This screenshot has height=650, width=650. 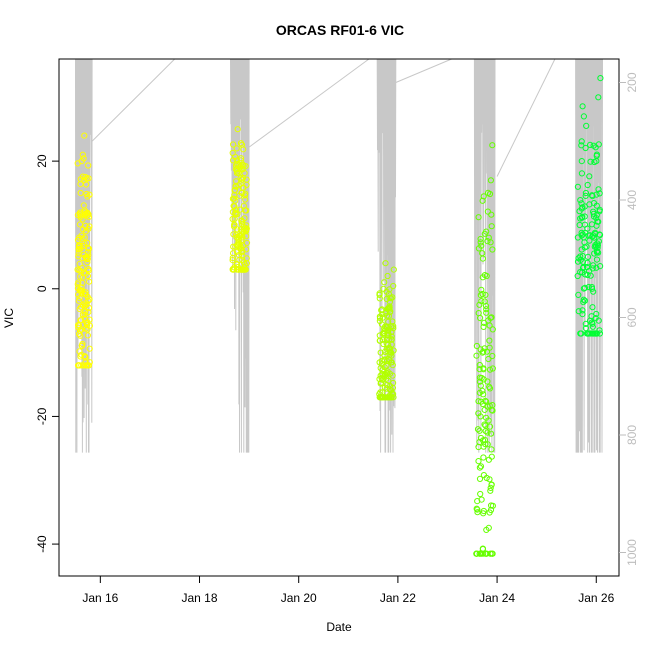 I want to click on x-tick-label: Jan 26, so click(x=596, y=598).